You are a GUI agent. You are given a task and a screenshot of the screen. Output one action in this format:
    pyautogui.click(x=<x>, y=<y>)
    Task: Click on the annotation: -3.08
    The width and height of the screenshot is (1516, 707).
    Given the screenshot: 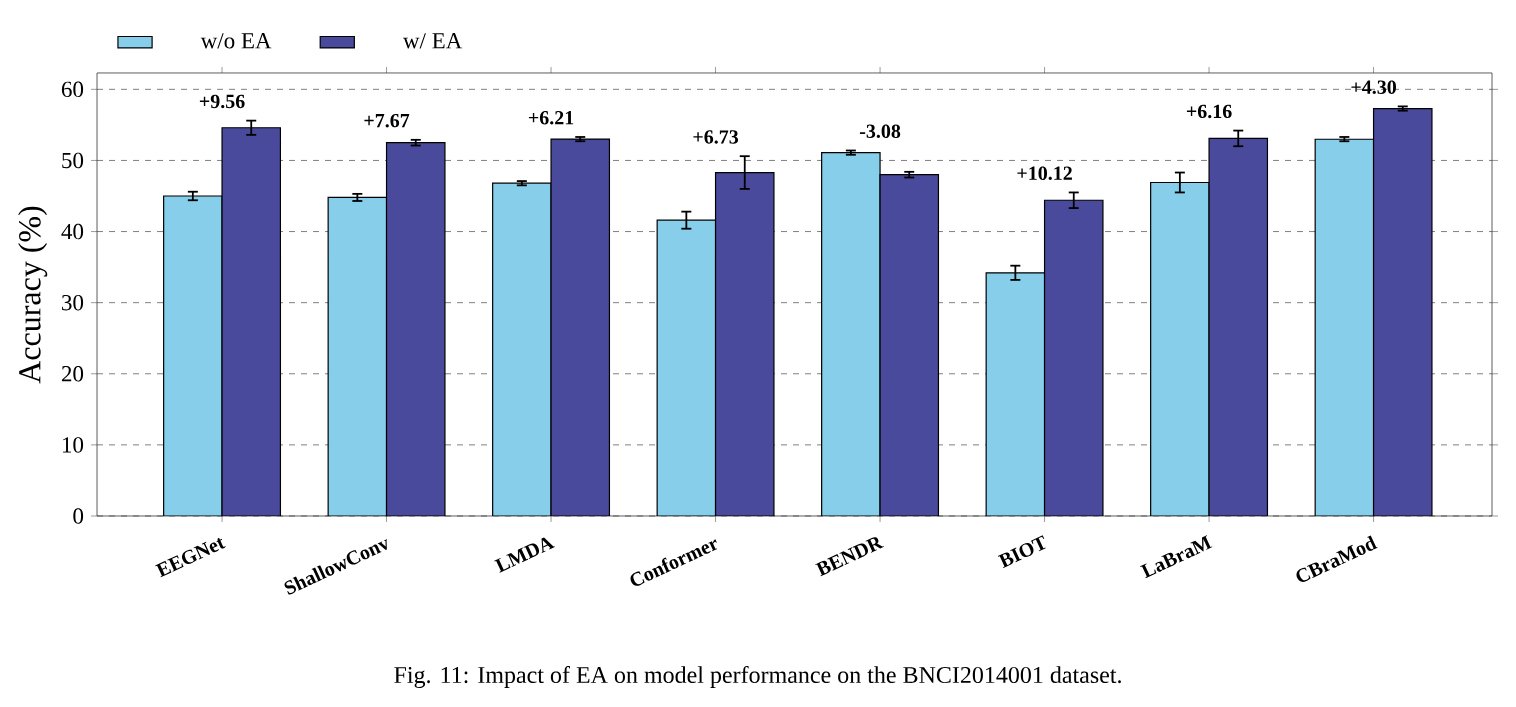 What is the action you would take?
    pyautogui.click(x=880, y=131)
    